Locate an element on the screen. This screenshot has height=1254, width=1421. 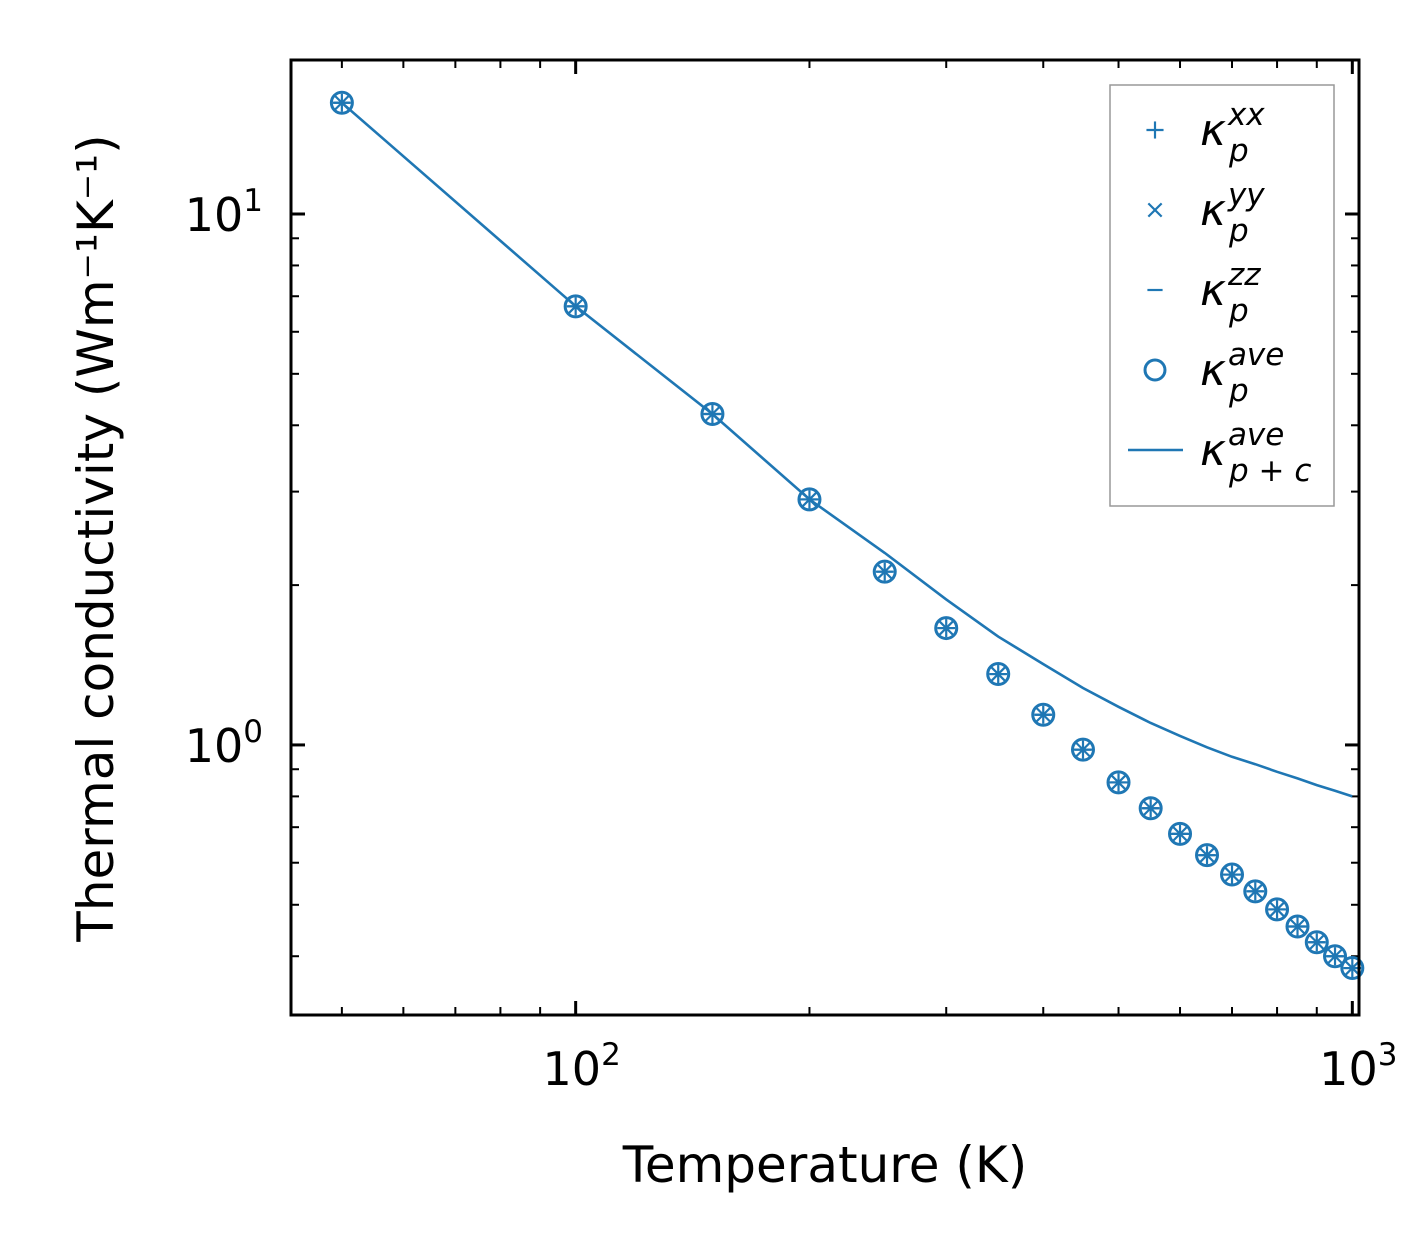
tick-label-exponent: 0 is located at coordinates (253, 732).